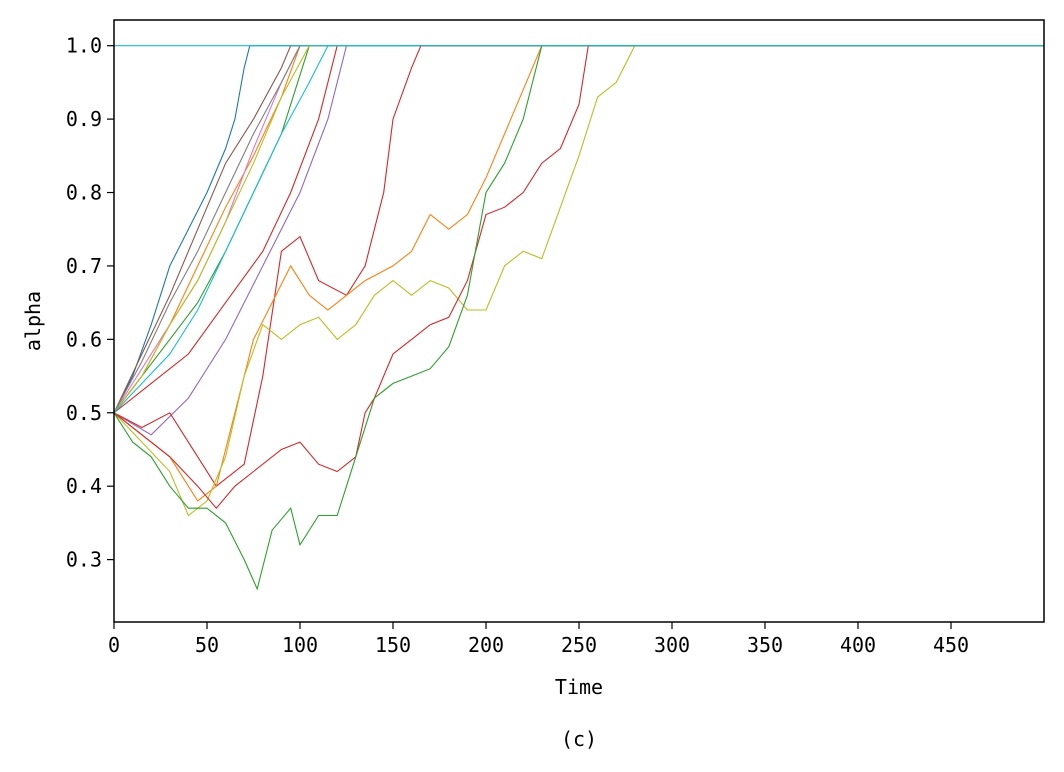  Describe the element at coordinates (114, 645) in the screenshot. I see `x-tick-label: 0` at that location.